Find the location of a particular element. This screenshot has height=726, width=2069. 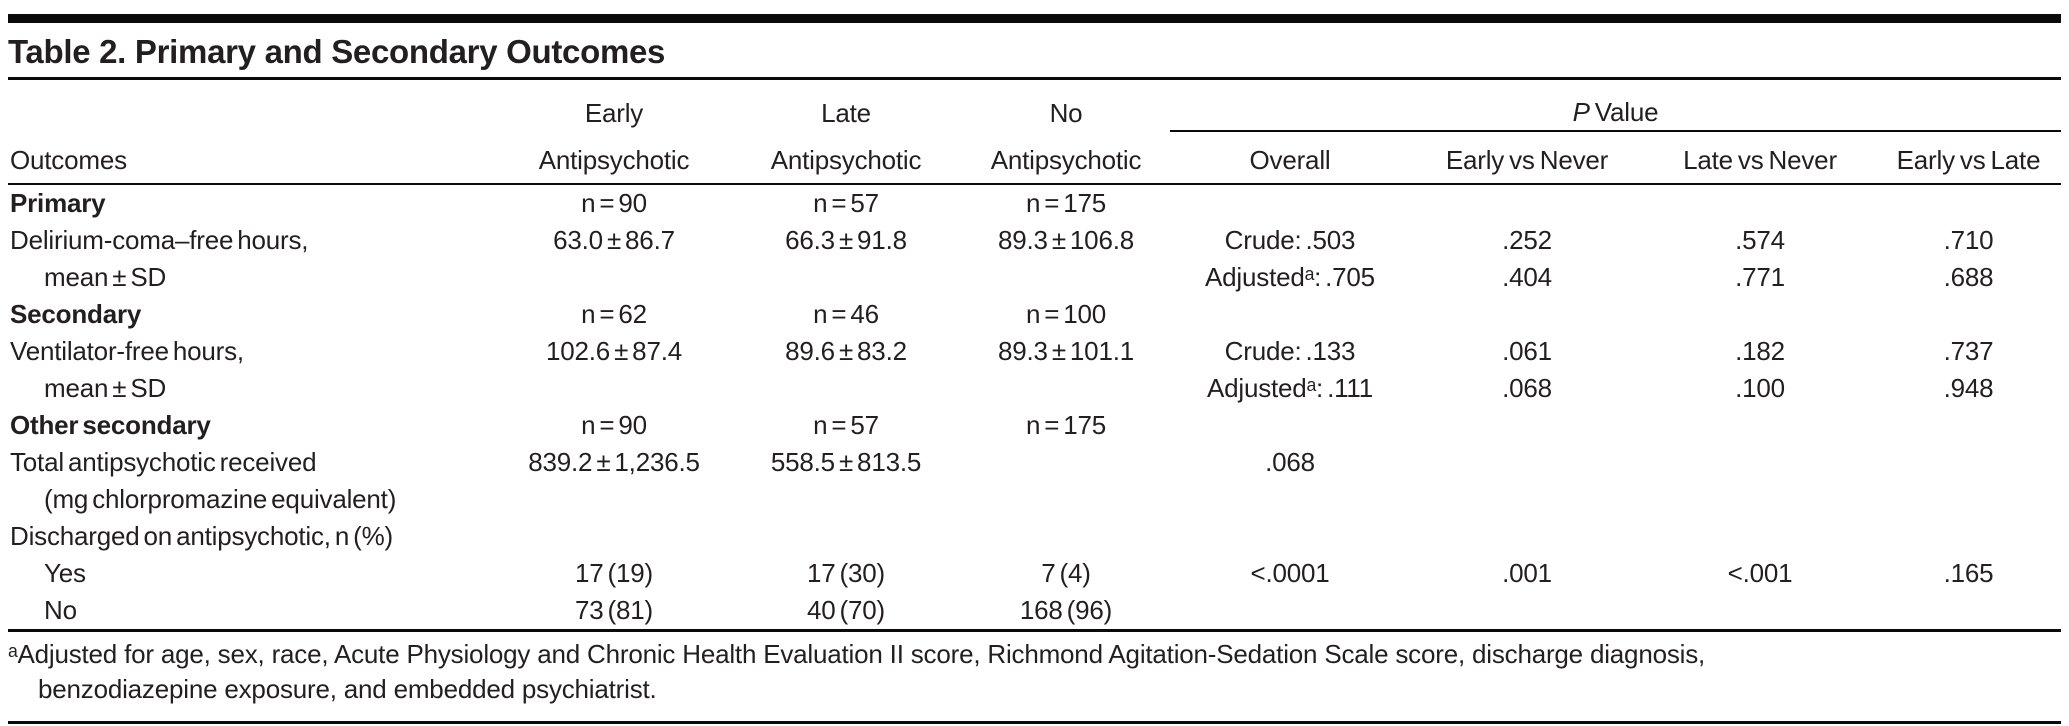

cell-late: 66.3 ± 91.8 is located at coordinates (846, 240).